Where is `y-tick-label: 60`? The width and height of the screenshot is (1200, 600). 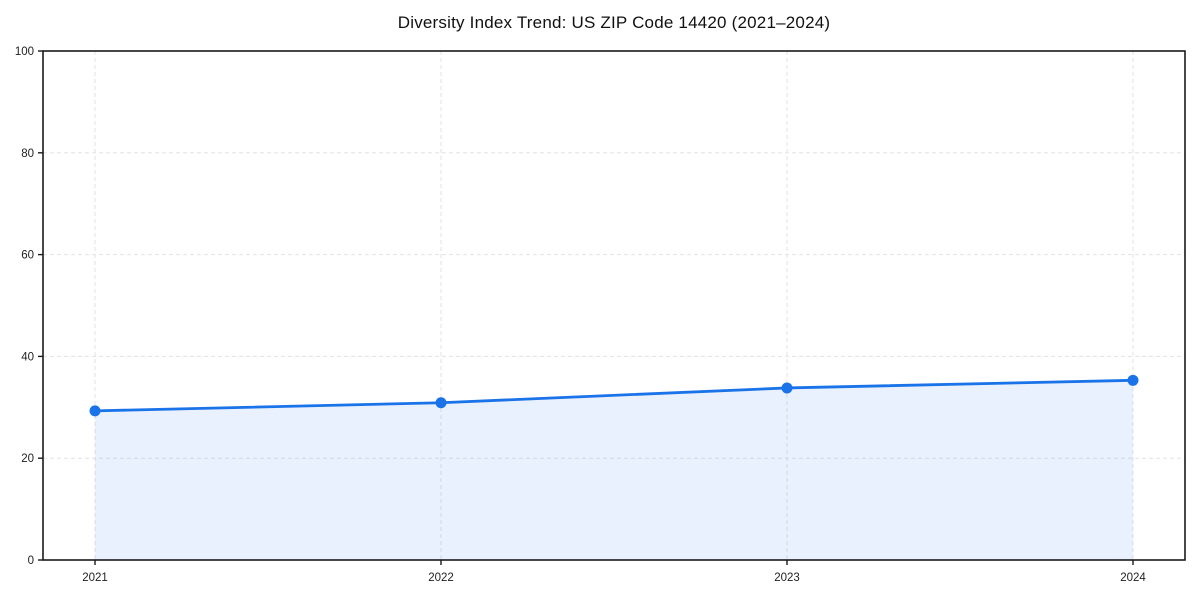 y-tick-label: 60 is located at coordinates (27, 256).